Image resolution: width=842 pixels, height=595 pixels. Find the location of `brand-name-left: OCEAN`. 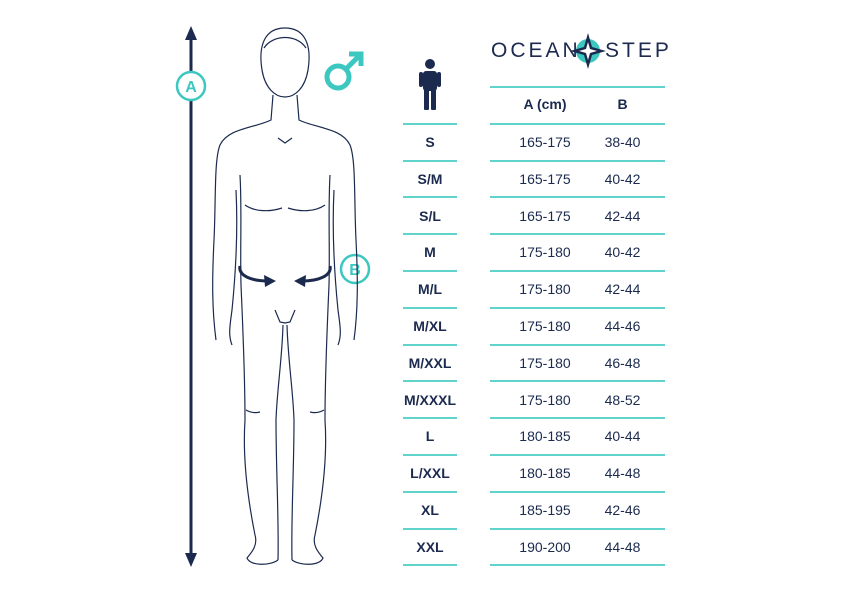

brand-name-left: OCEAN is located at coordinates (536, 50).